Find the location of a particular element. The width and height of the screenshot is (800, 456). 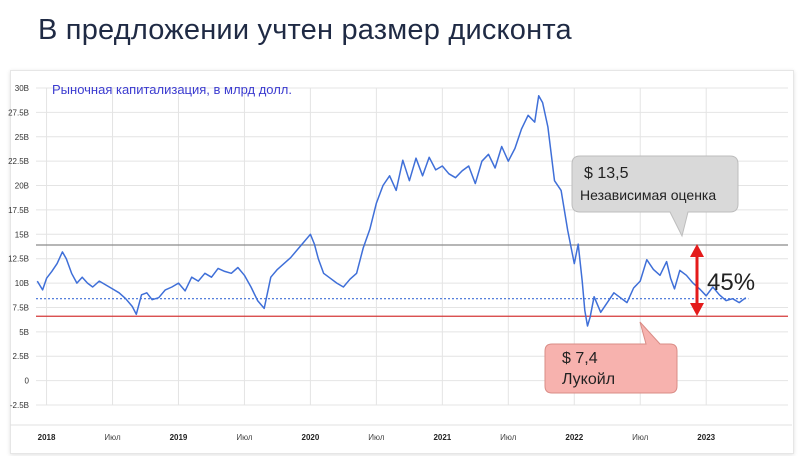

x-tick-label: 2019 is located at coordinates (179, 437).